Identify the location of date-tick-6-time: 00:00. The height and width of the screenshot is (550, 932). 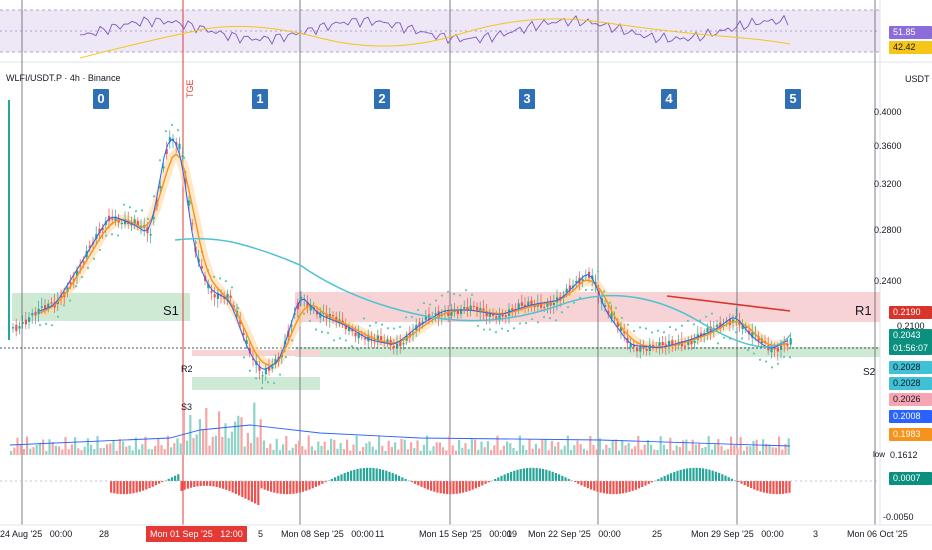
(500, 534).